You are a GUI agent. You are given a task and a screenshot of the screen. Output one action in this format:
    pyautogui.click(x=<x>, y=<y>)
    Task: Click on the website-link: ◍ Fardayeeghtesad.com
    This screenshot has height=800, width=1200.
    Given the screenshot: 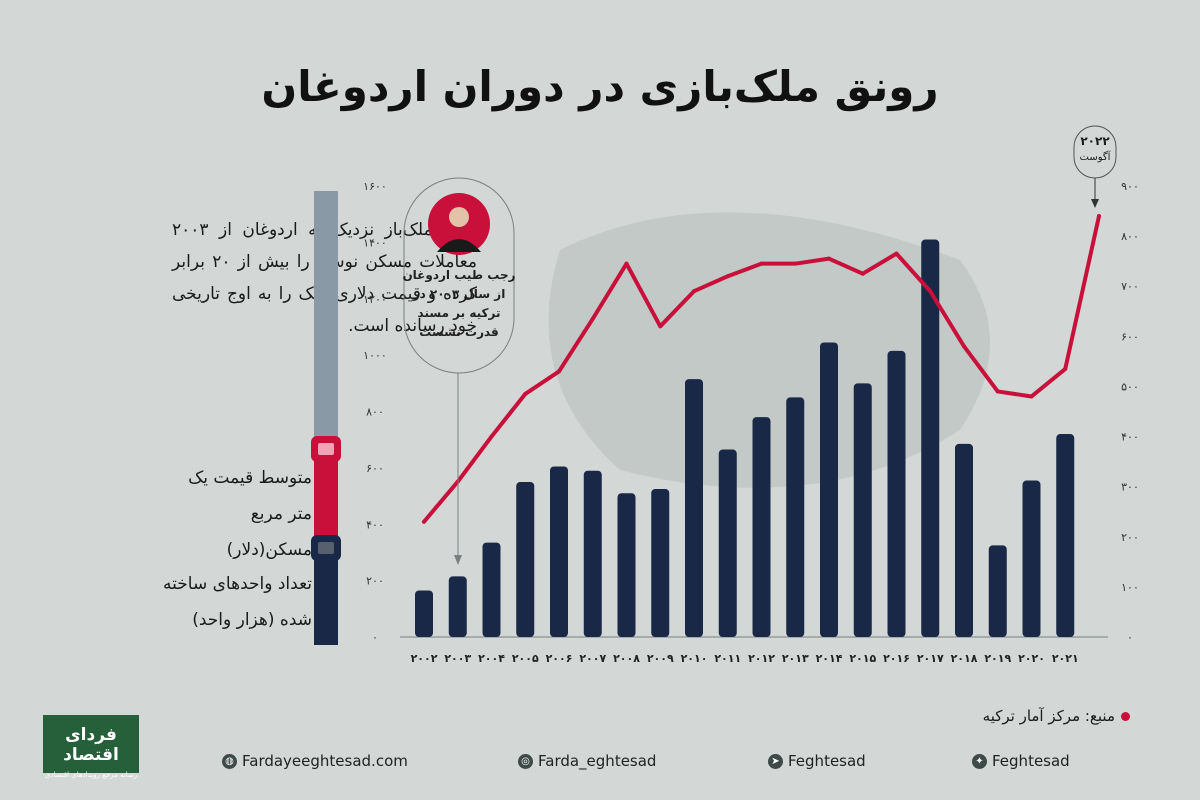 What is the action you would take?
    pyautogui.click(x=315, y=761)
    